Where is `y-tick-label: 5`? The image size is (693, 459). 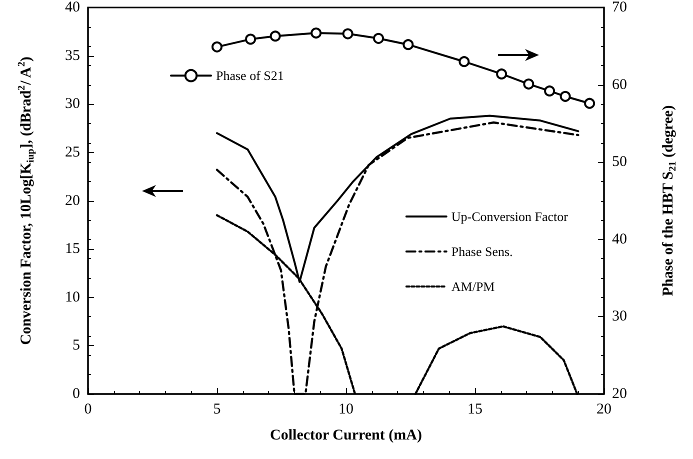 y-tick-label: 5 is located at coordinates (76, 346).